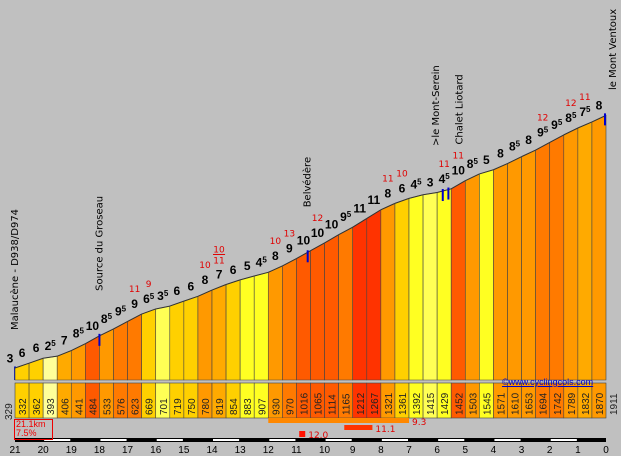 This screenshot has height=456, width=621. Describe the element at coordinates (290, 406) in the screenshot. I see `altitude-label: 970` at that location.